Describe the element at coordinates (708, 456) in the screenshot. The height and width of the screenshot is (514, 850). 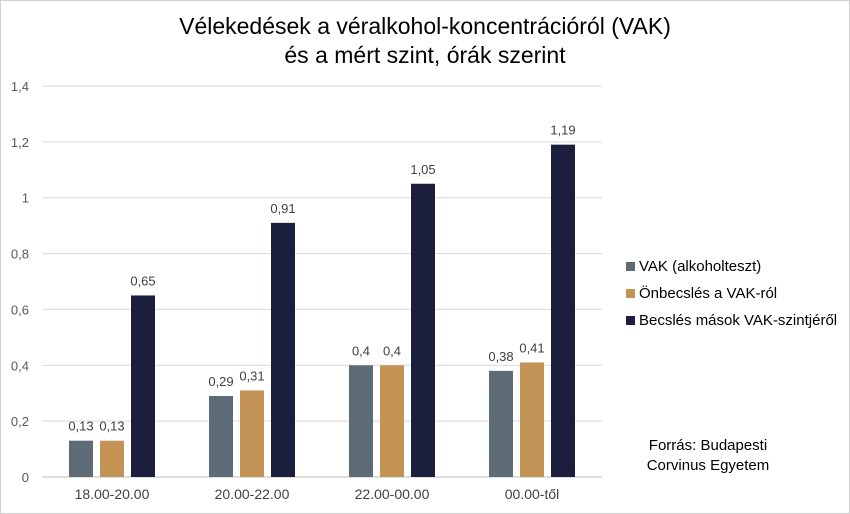
I see `source-note: Forrás: Budapesti Corvinus Egyetem` at that location.